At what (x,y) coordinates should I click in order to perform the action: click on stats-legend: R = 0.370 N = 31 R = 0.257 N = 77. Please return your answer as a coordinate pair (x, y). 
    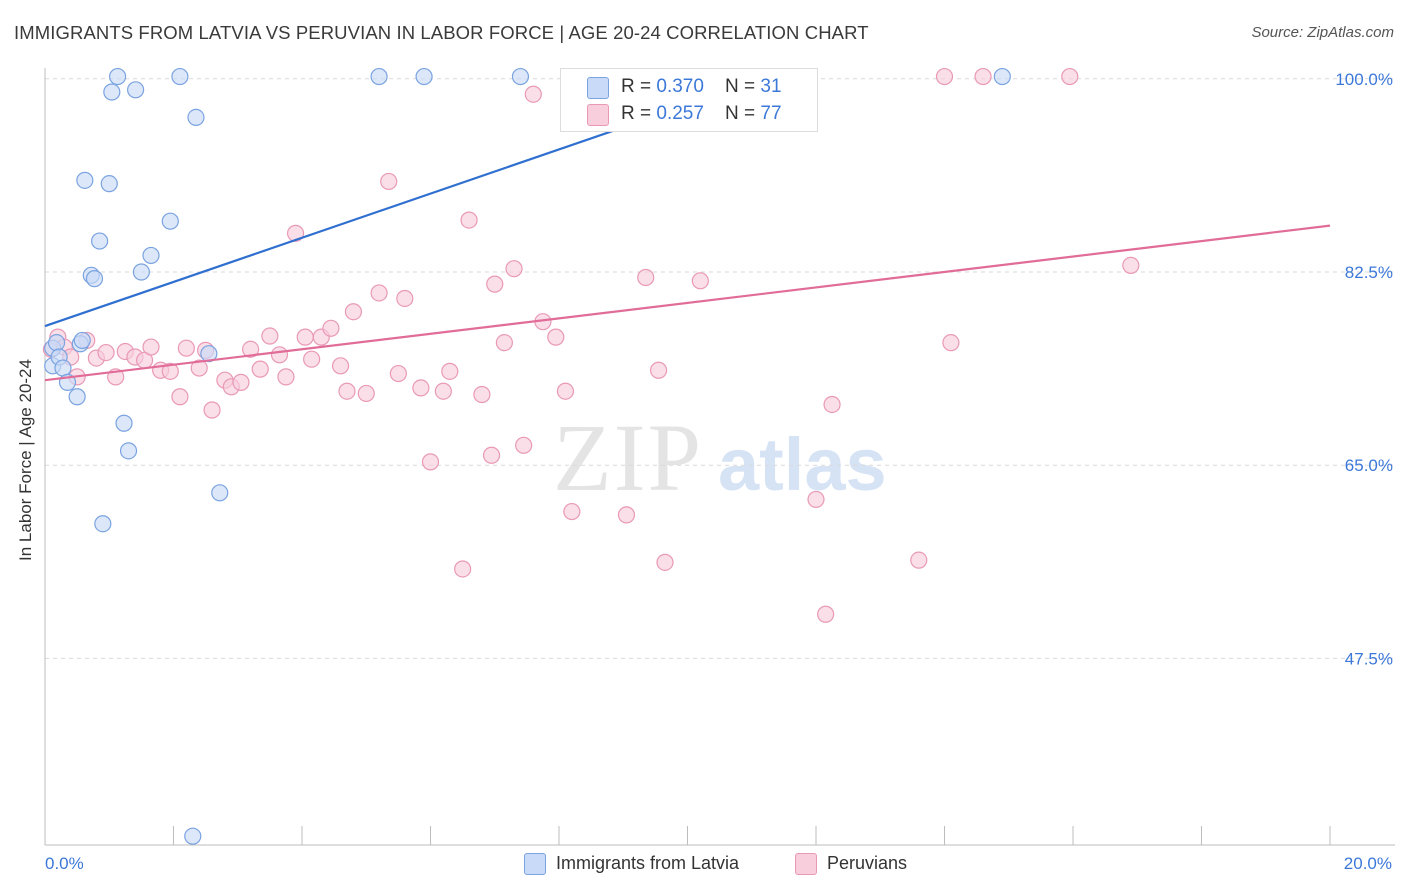
    Looking at the image, I should click on (689, 100).